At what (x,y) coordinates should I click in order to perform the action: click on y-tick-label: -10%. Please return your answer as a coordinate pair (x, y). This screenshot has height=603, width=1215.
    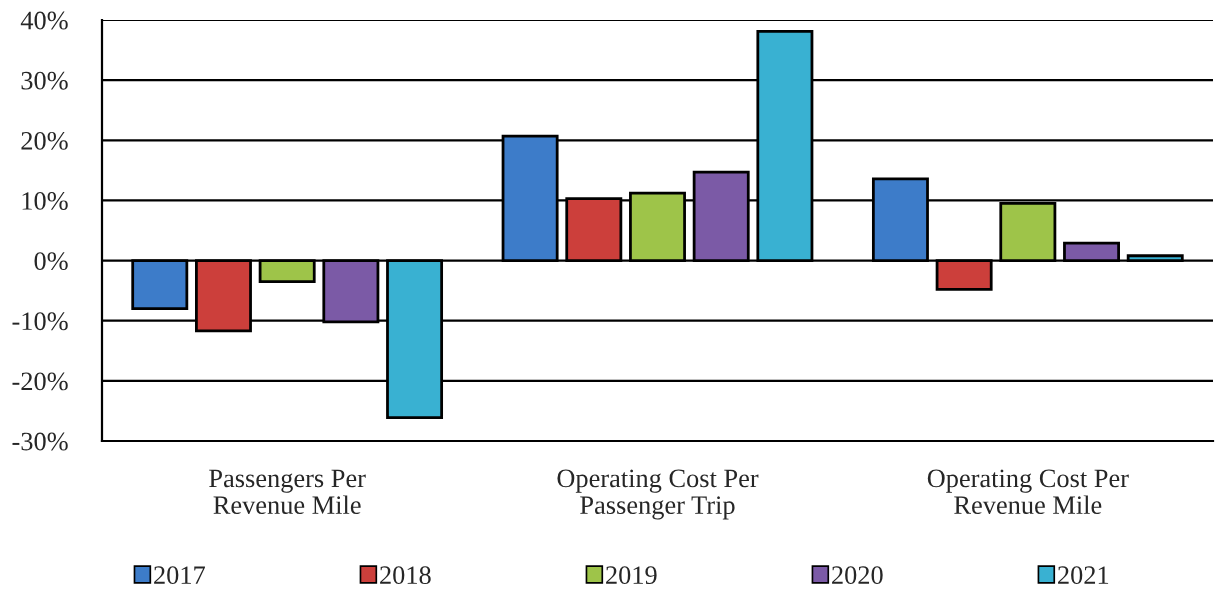
    Looking at the image, I should click on (40, 321).